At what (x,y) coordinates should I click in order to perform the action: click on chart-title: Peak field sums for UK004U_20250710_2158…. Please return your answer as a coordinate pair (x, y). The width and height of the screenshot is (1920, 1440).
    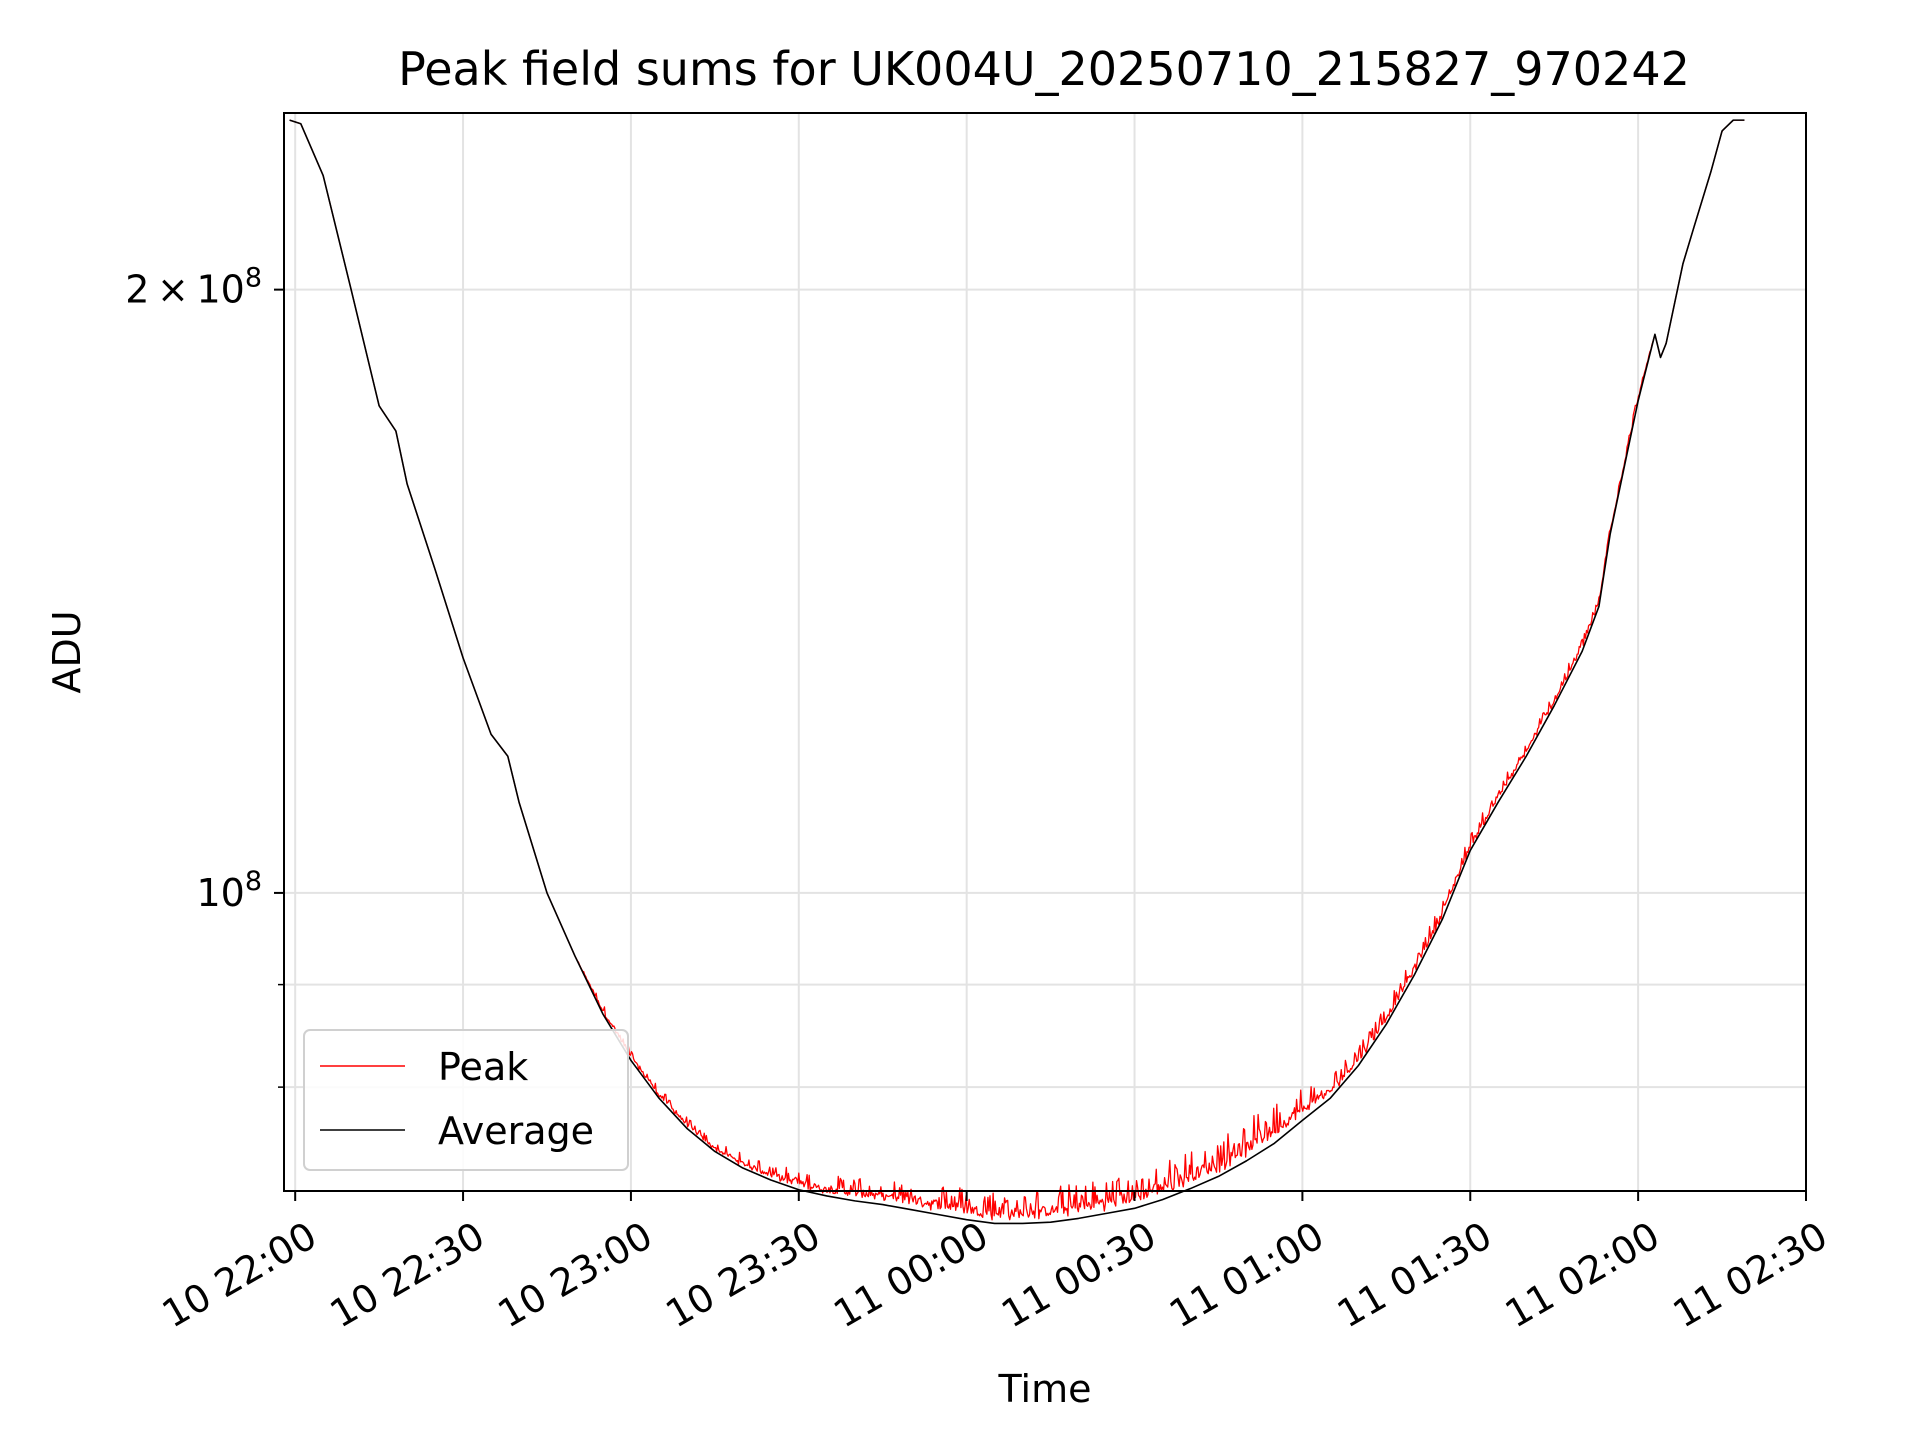
    Looking at the image, I should click on (1044, 69).